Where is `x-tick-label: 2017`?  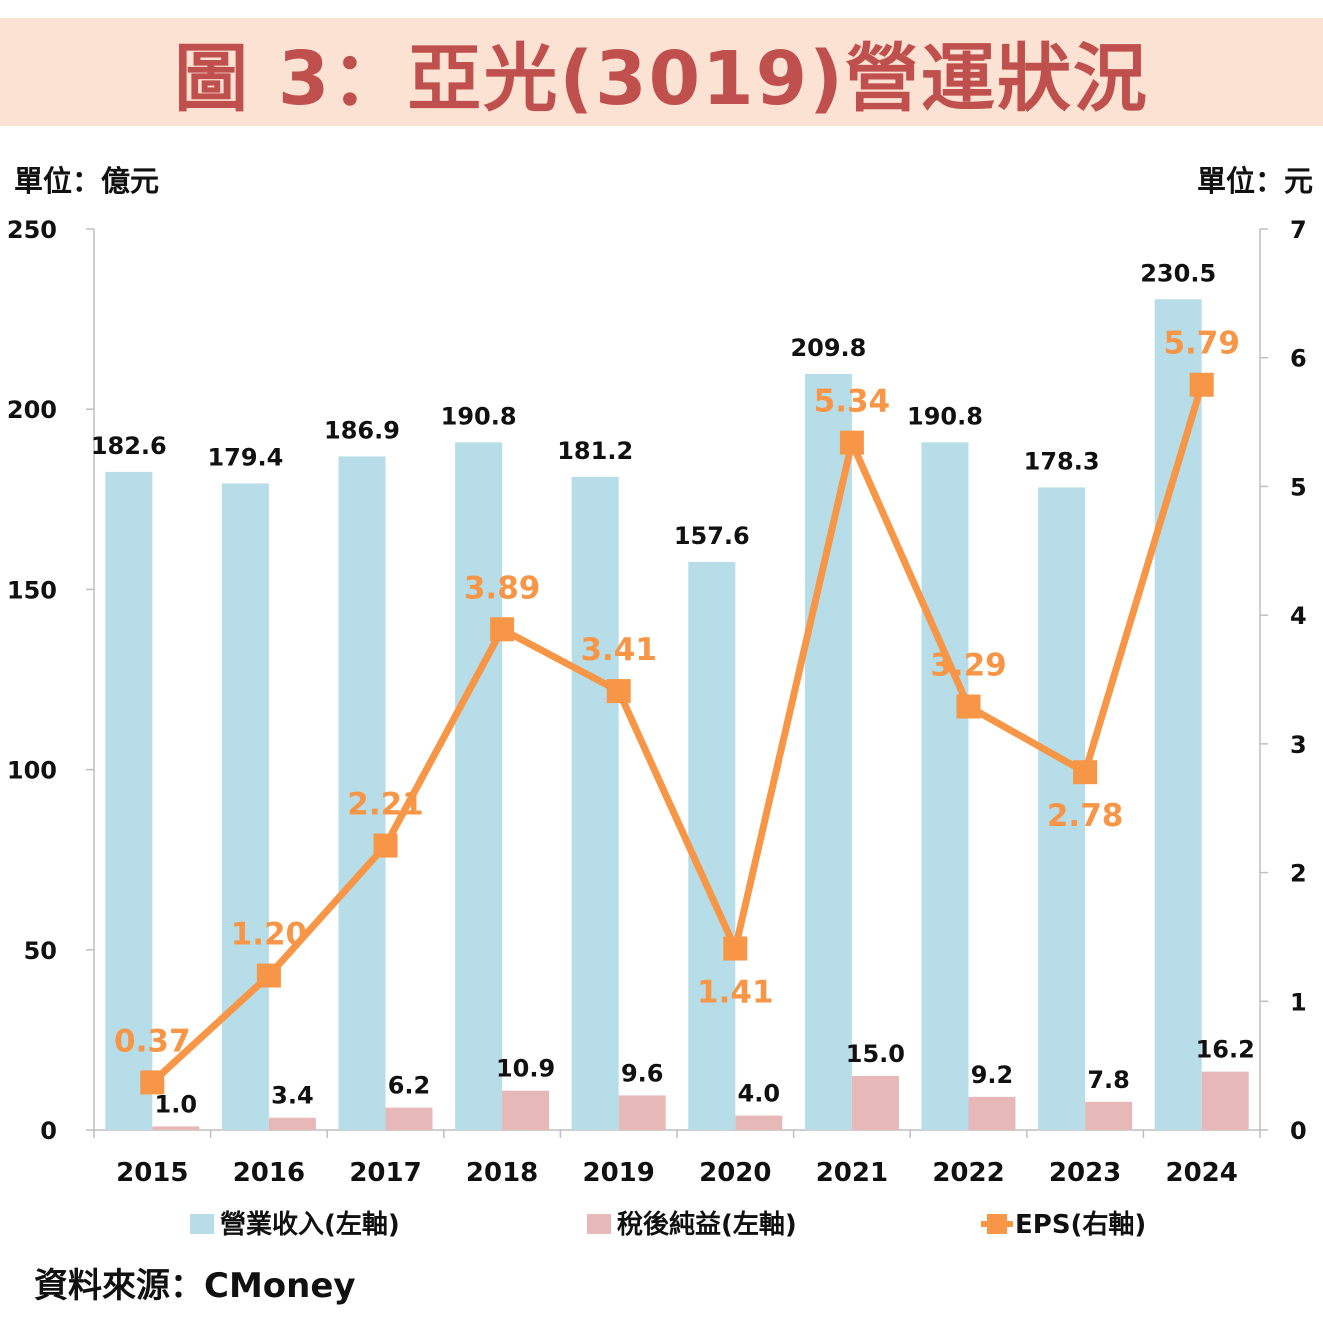 x-tick-label: 2017 is located at coordinates (385, 1173).